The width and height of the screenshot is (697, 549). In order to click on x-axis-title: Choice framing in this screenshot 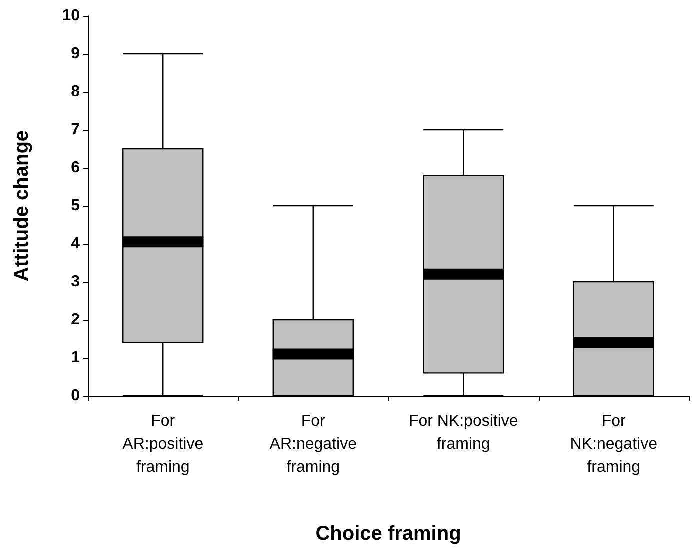, I will do `click(389, 534)`.